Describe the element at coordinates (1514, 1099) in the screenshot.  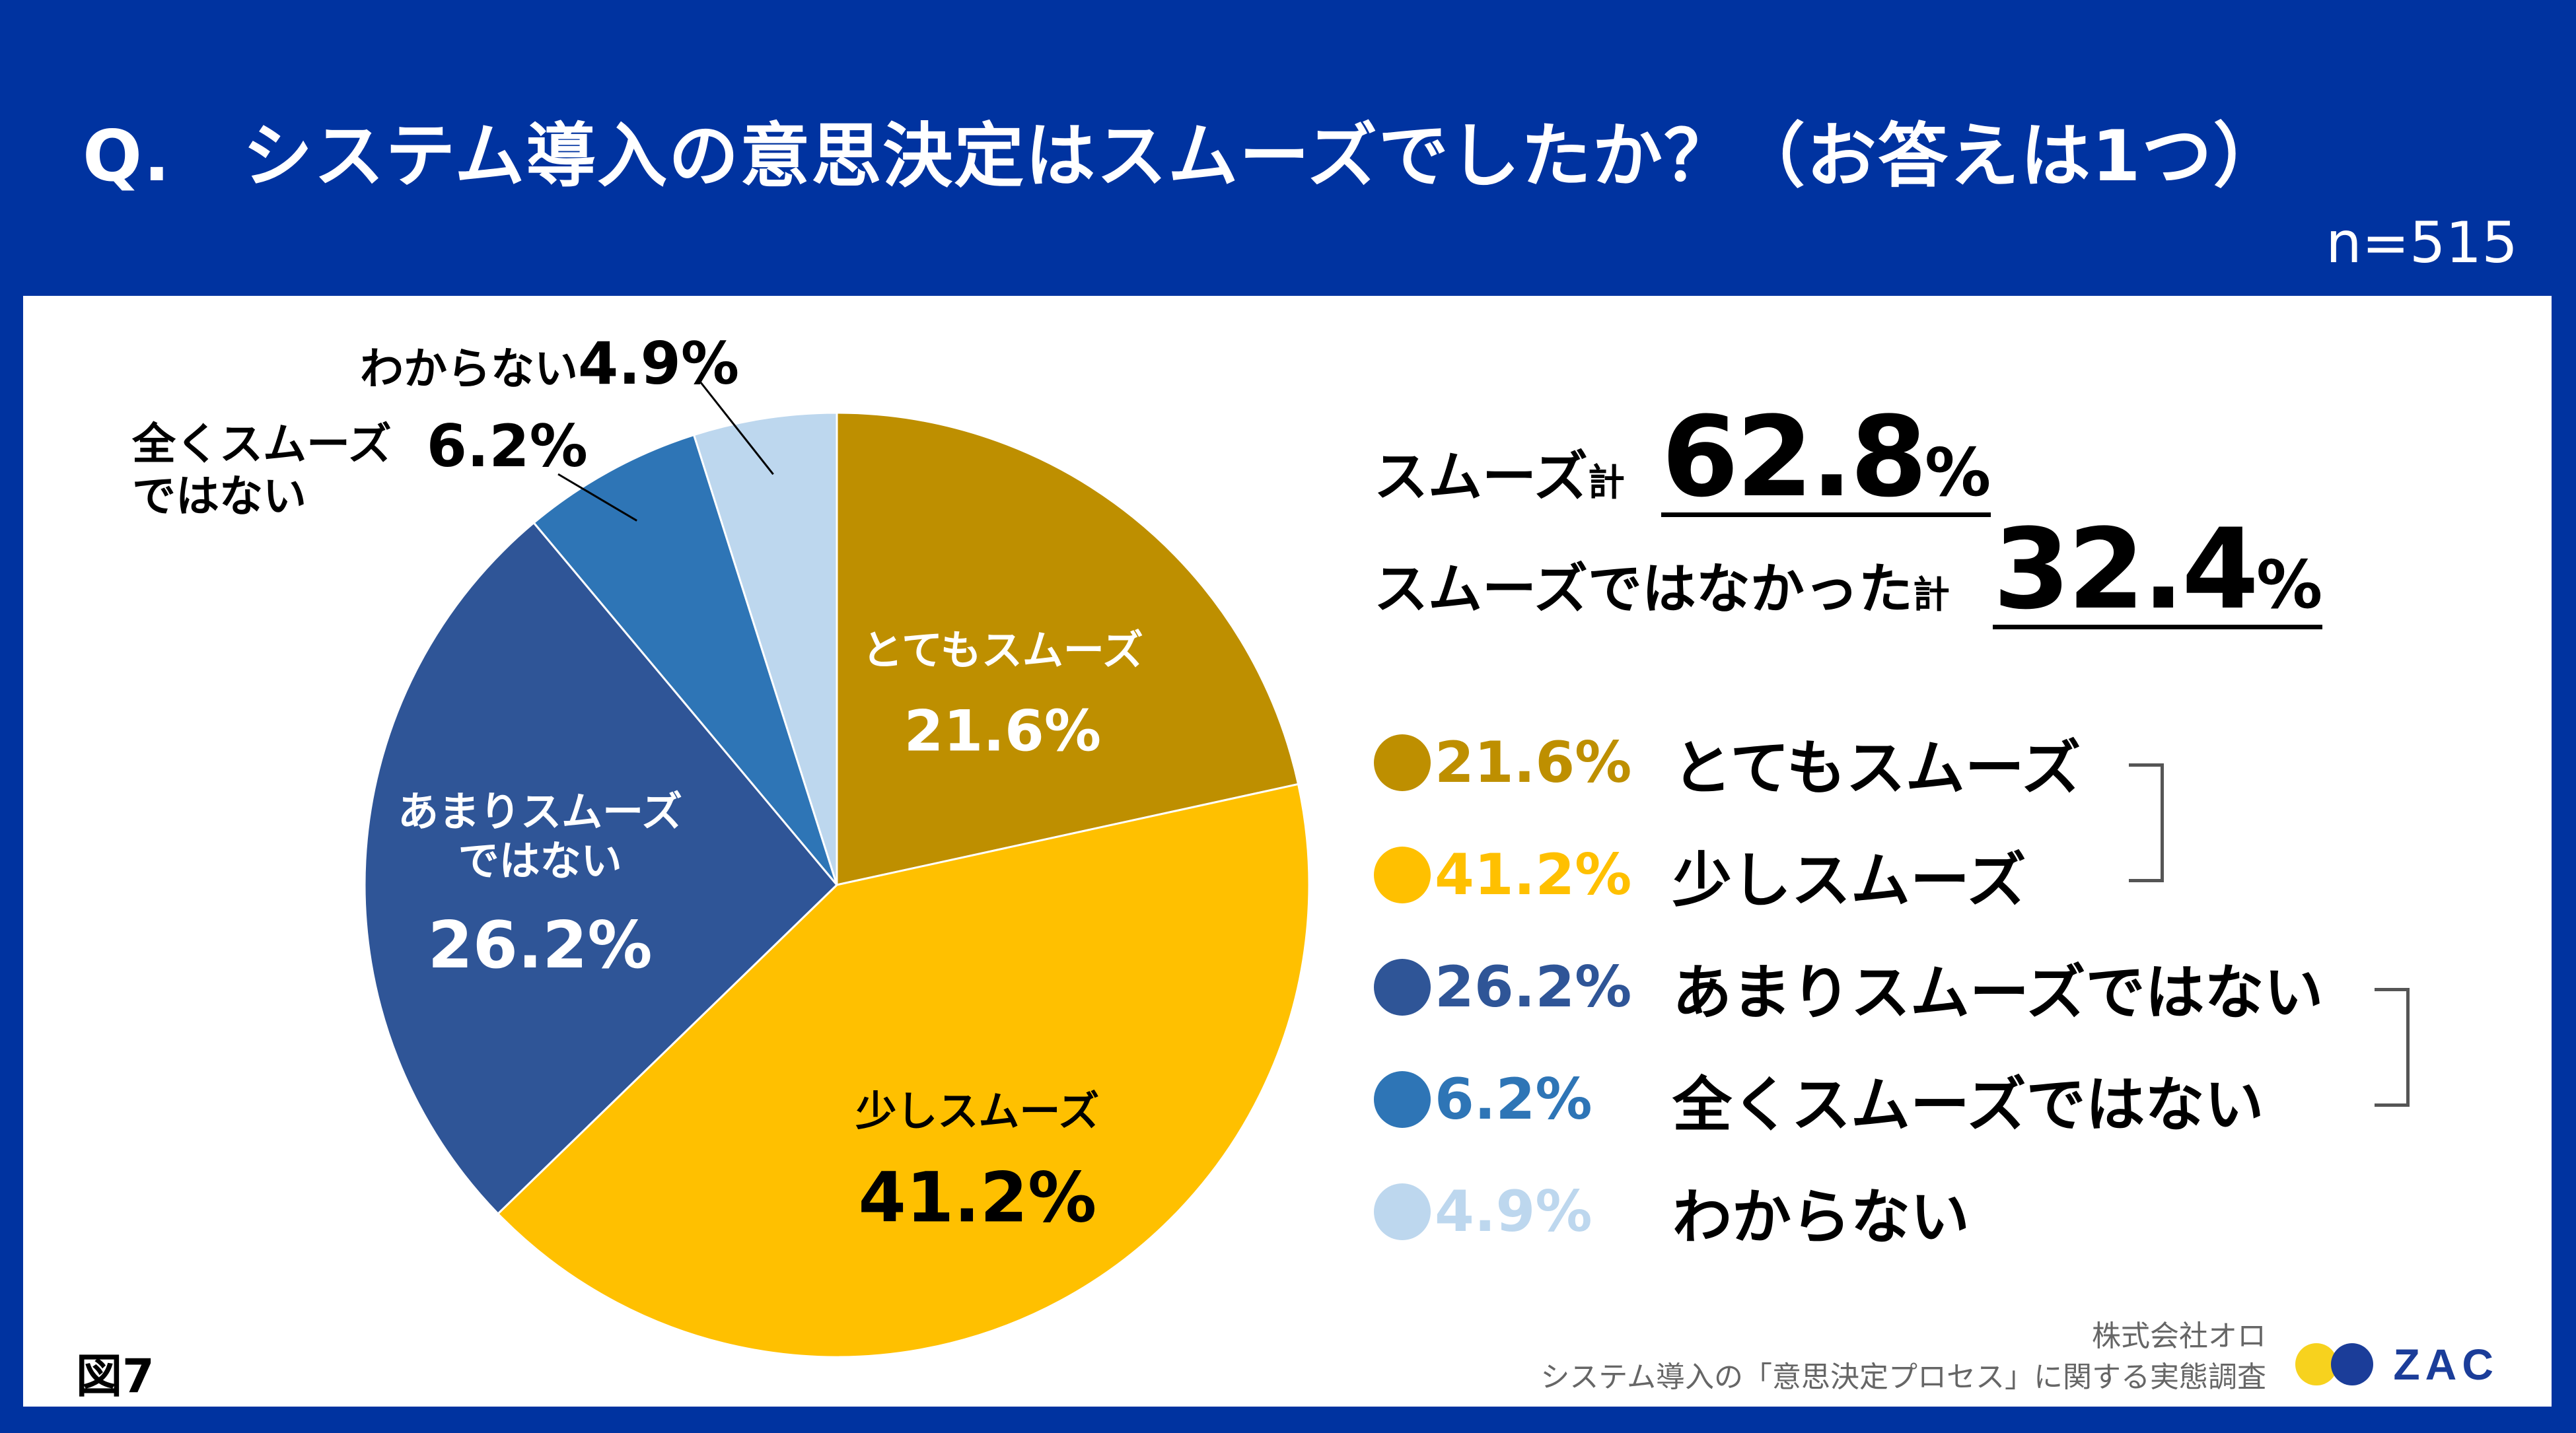
I see `legend-value: 6.2%` at that location.